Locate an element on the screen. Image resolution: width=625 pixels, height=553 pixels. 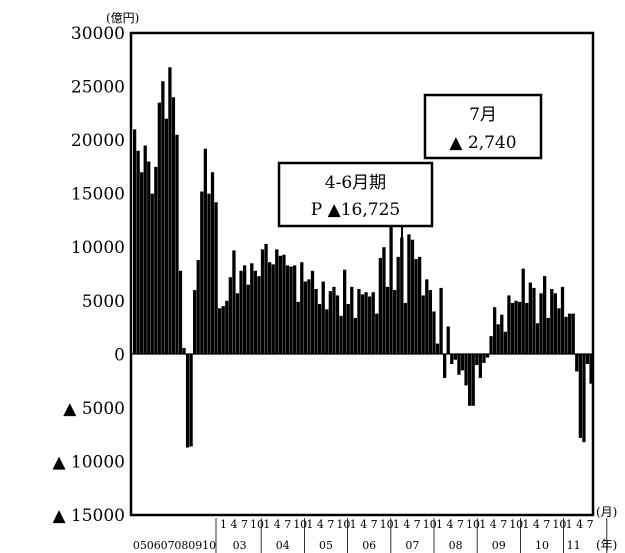
y-tick-label: ▲ 15000 is located at coordinates (88, 516).